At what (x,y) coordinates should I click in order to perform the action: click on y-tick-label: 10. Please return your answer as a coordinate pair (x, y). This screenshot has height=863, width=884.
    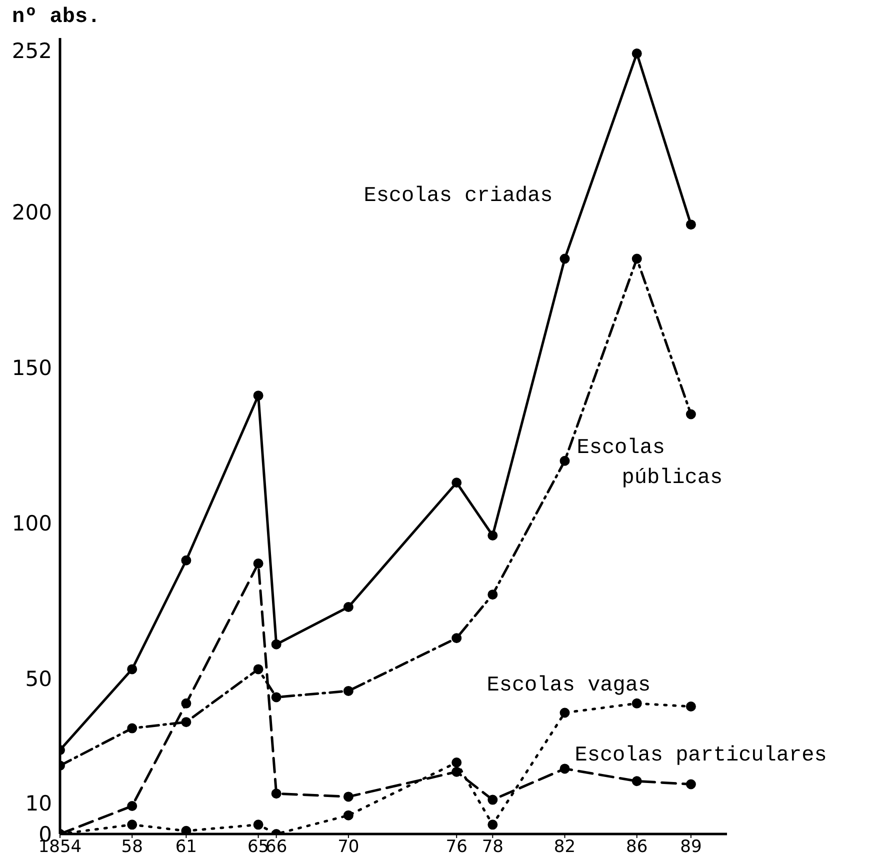
    Looking at the image, I should click on (38, 803).